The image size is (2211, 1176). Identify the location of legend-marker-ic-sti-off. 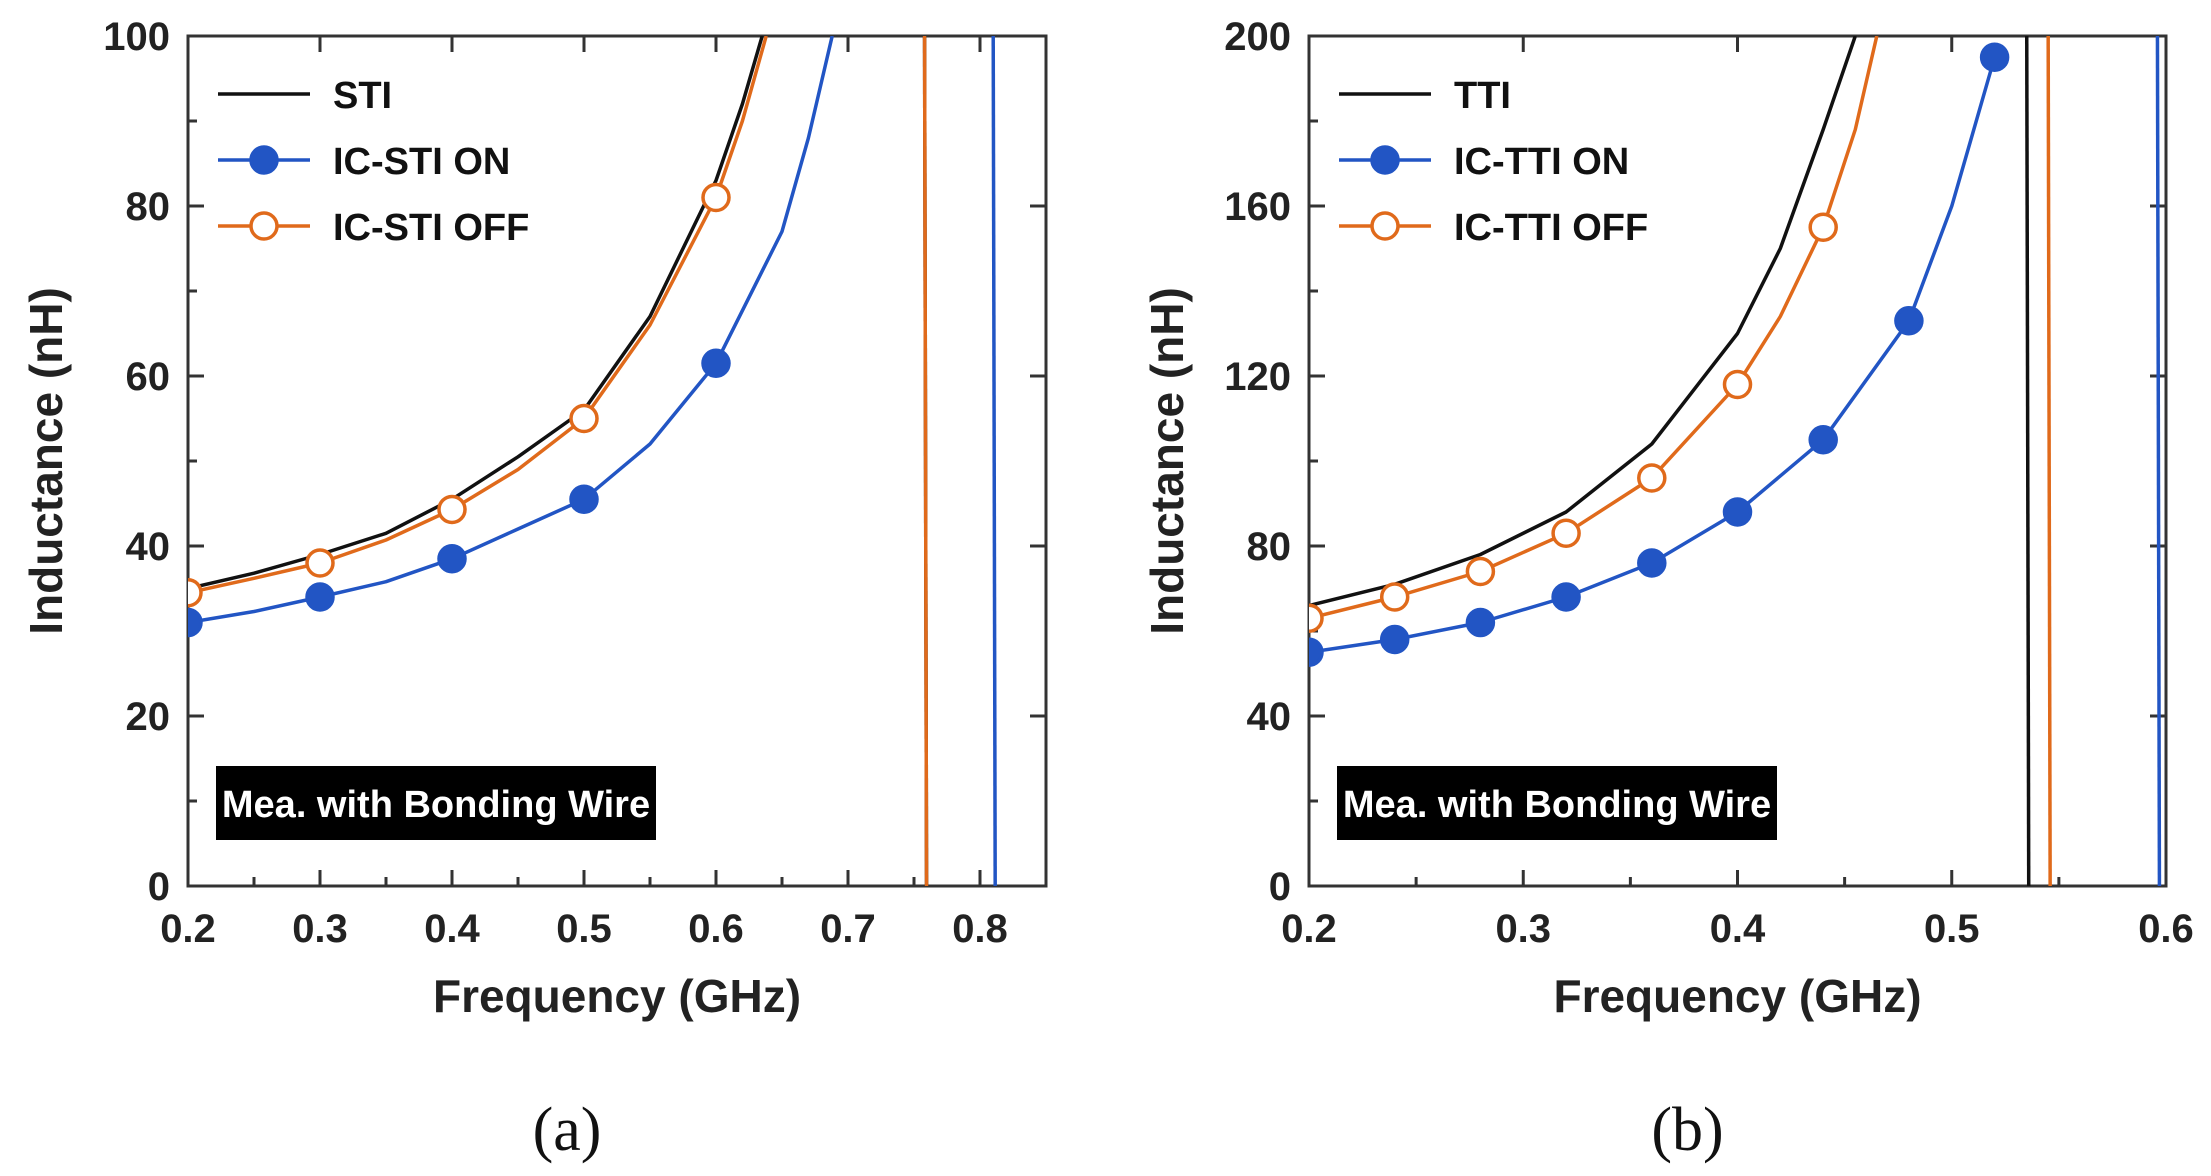
(264, 226).